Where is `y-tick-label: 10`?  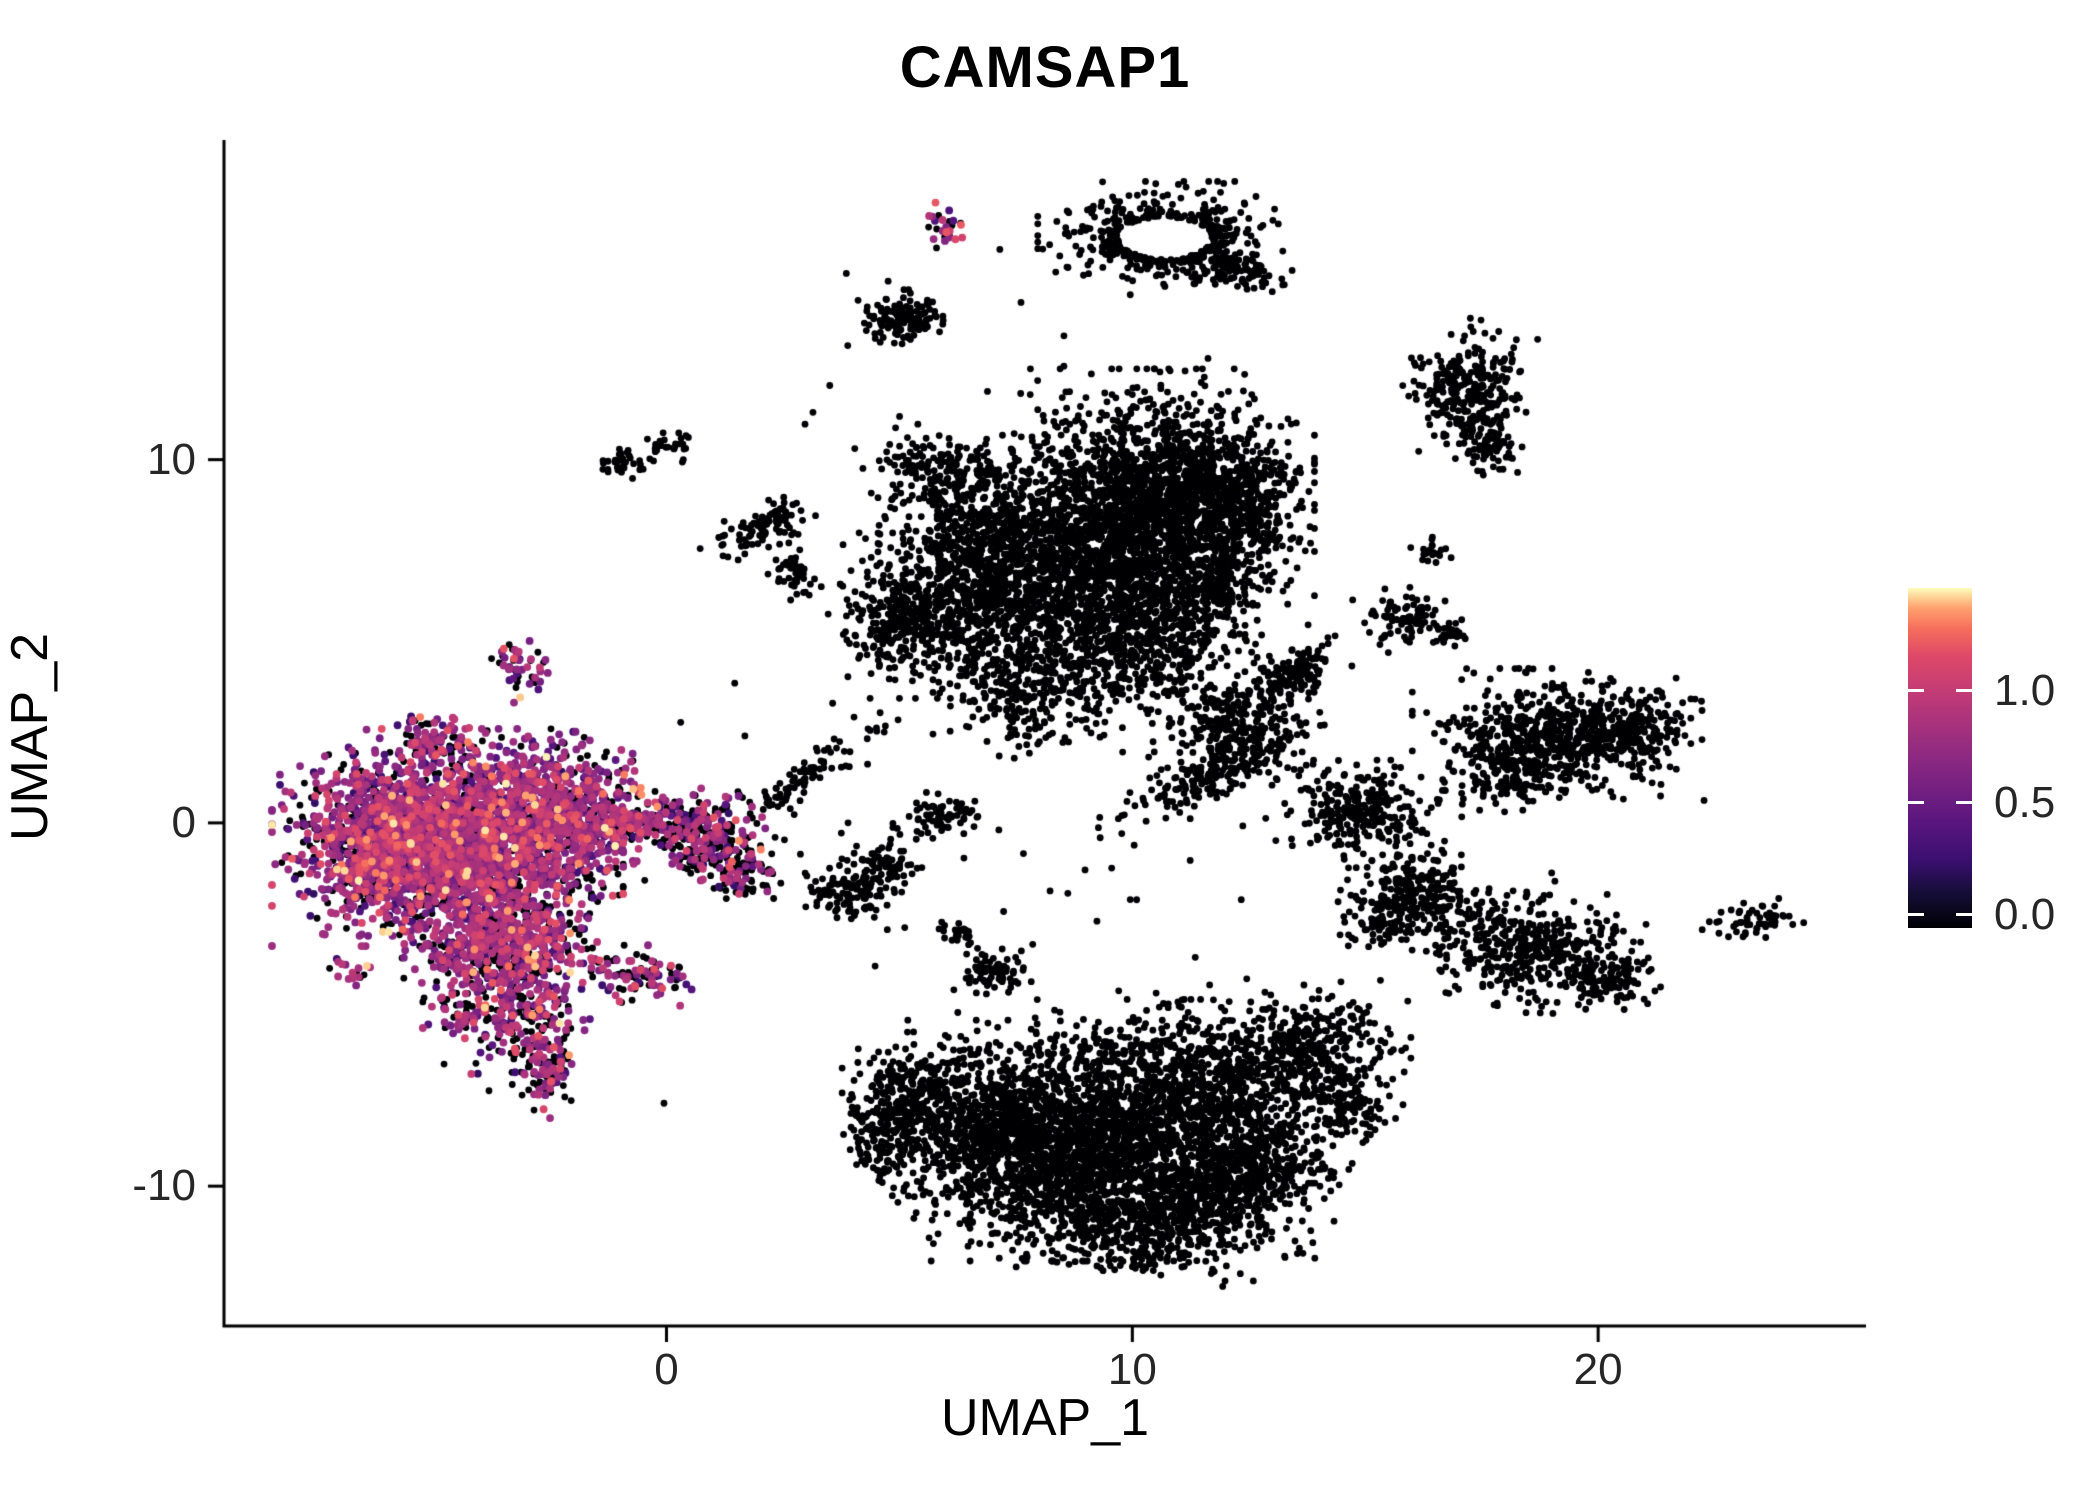 y-tick-label: 10 is located at coordinates (171, 459).